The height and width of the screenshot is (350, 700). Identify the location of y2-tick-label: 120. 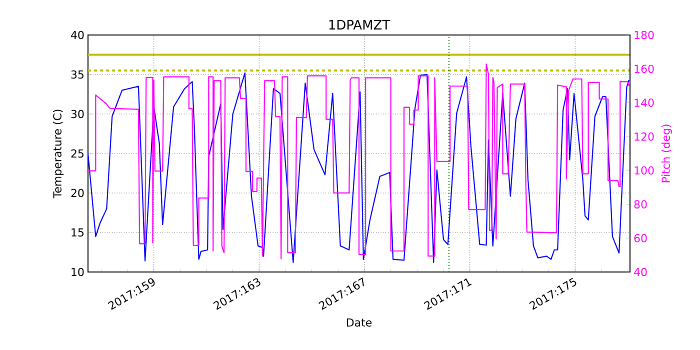
(644, 136).